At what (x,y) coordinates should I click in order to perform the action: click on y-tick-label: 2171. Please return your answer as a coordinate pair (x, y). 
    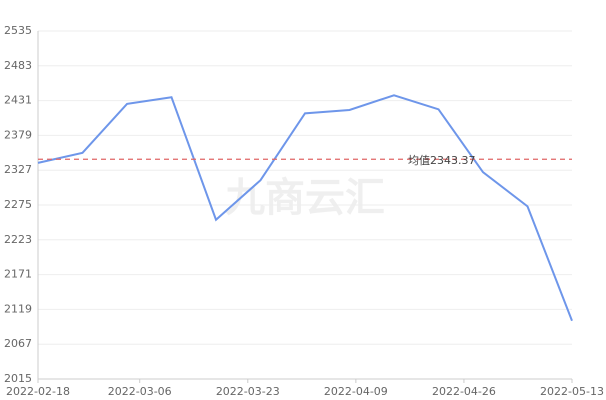
    Looking at the image, I should click on (18, 274).